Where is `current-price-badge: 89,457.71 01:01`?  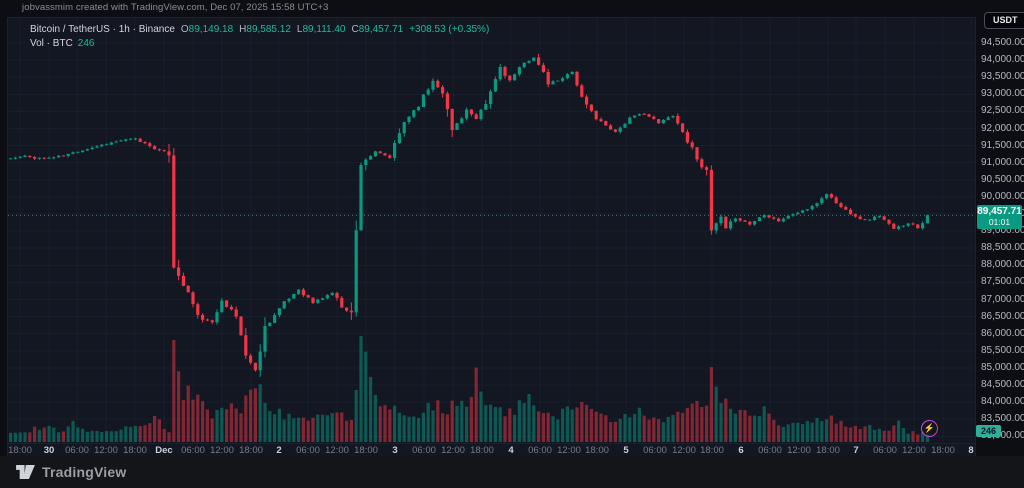
current-price-badge: 89,457.71 01:01 is located at coordinates (999, 217).